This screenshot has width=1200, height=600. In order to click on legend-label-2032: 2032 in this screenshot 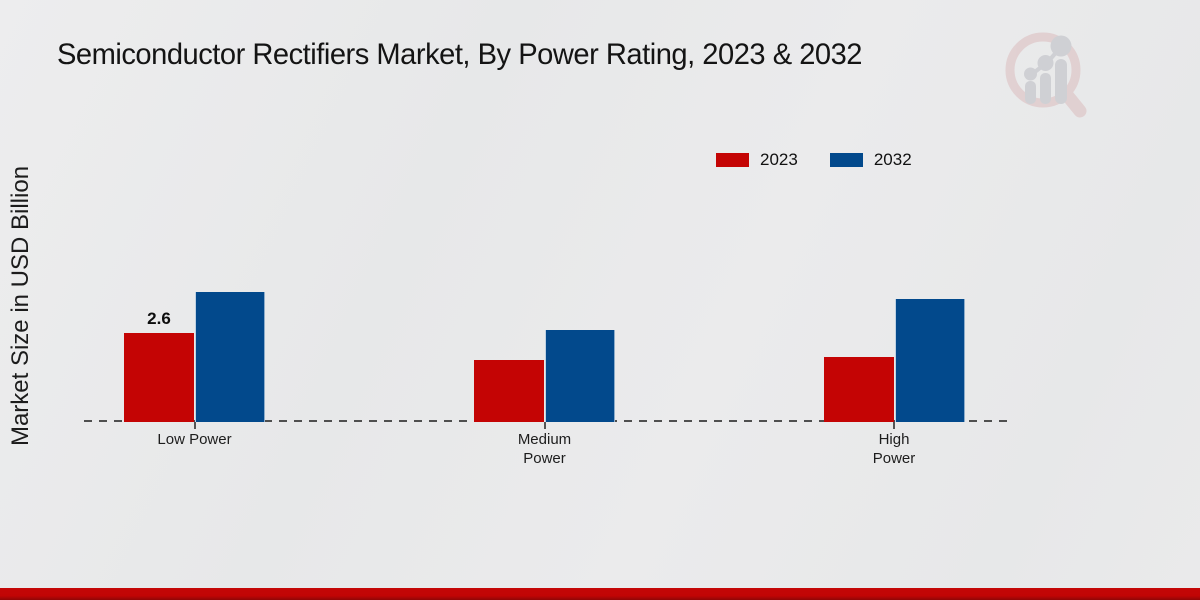, I will do `click(892, 159)`.